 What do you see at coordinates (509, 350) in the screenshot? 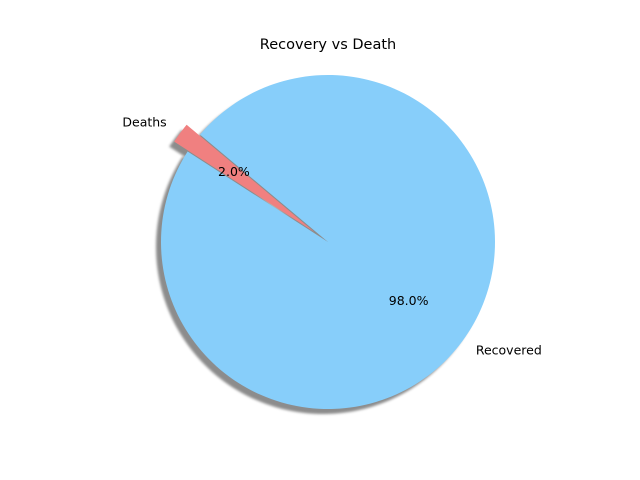
I see `label-recovered: Recovered` at bounding box center [509, 350].